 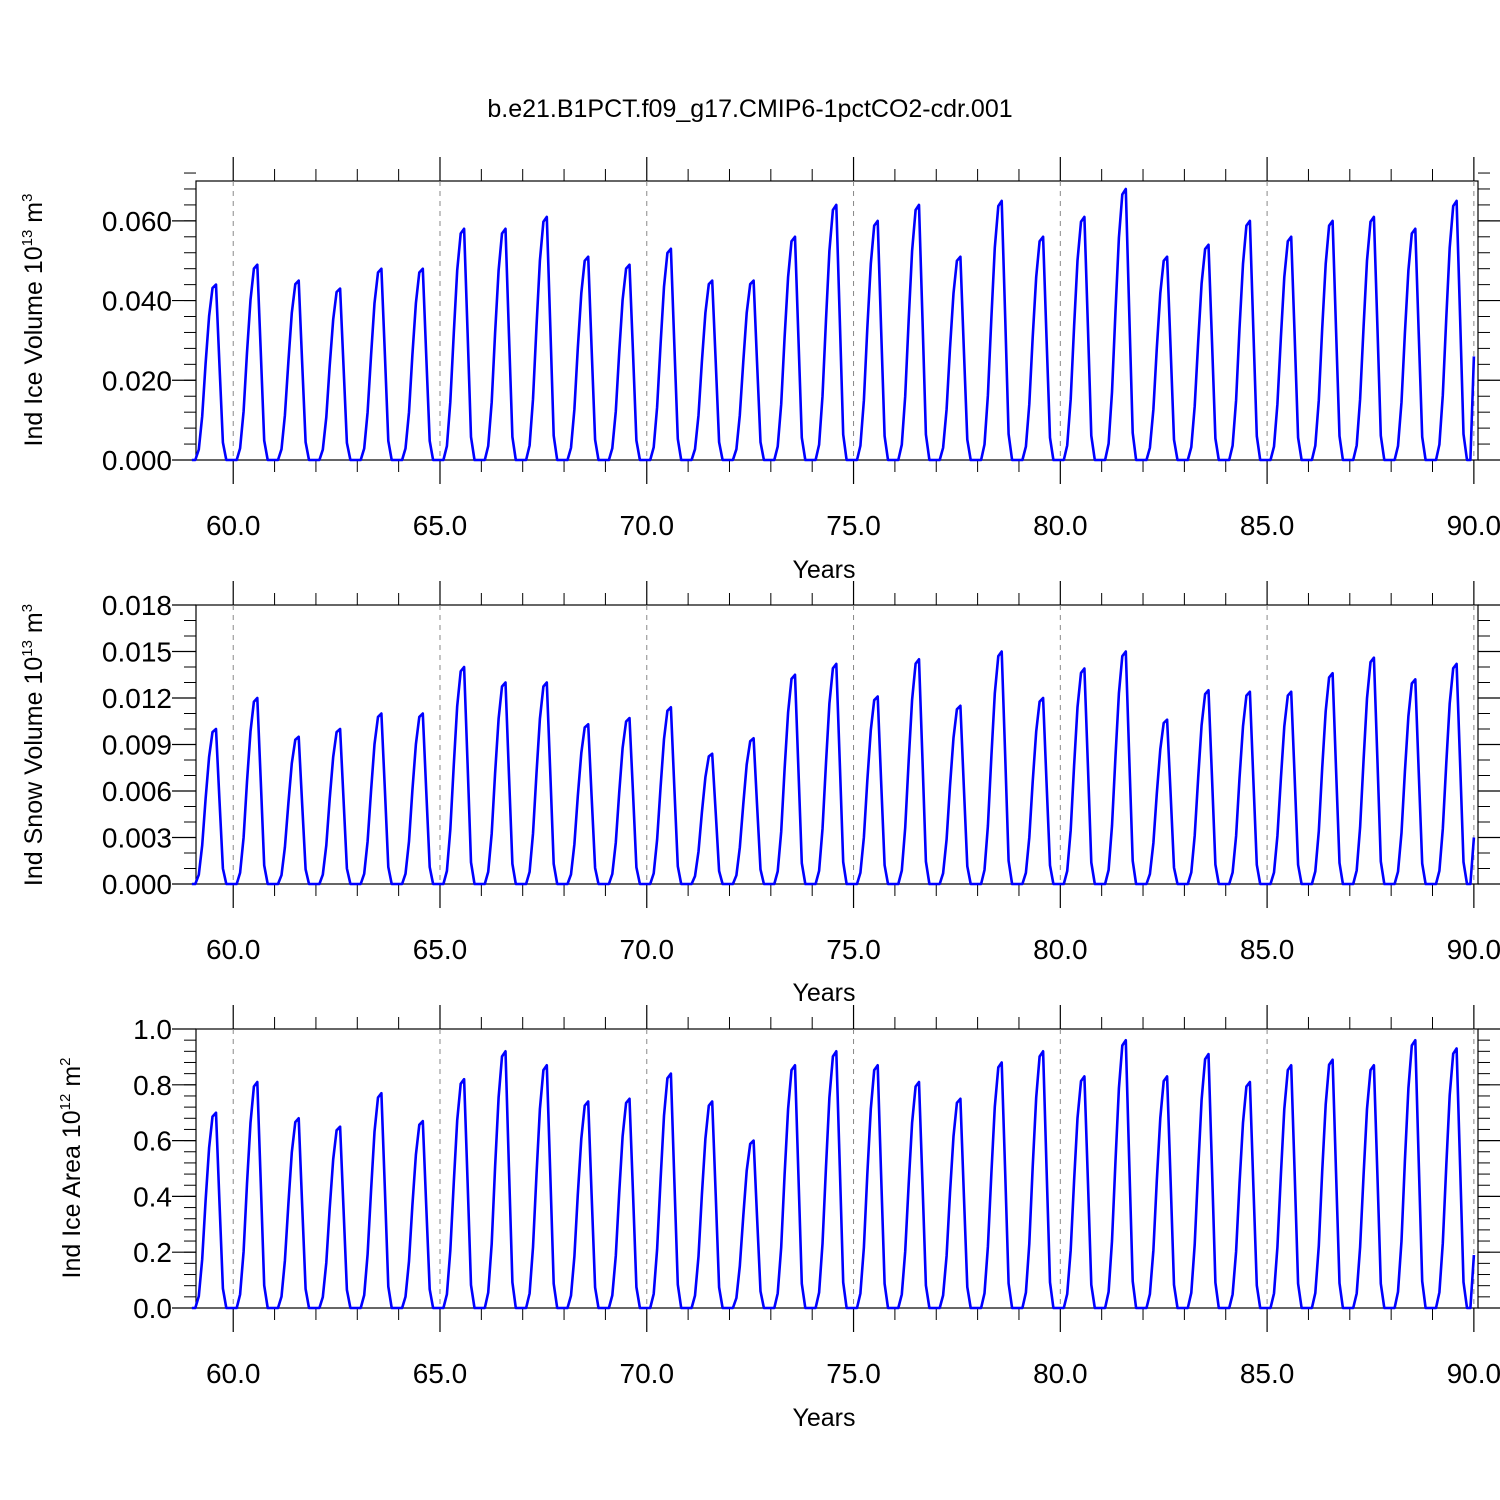 What do you see at coordinates (137, 380) in the screenshot?
I see `y-tick-label: 0.020` at bounding box center [137, 380].